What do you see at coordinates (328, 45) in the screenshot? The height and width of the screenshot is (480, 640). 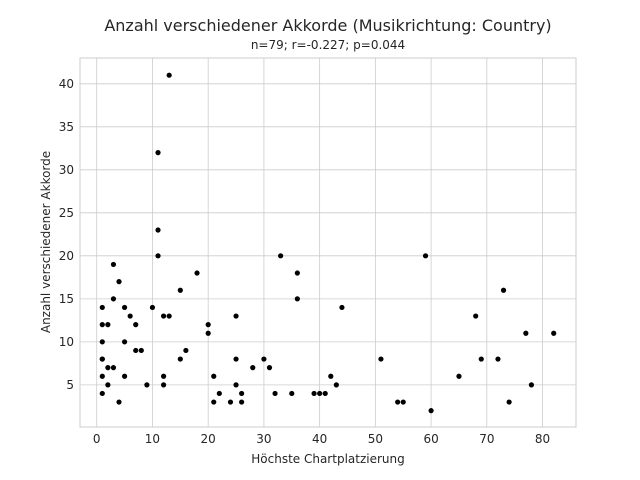 I see `chart-subtitle: n=79; r=-0.227; p=0.044` at bounding box center [328, 45].